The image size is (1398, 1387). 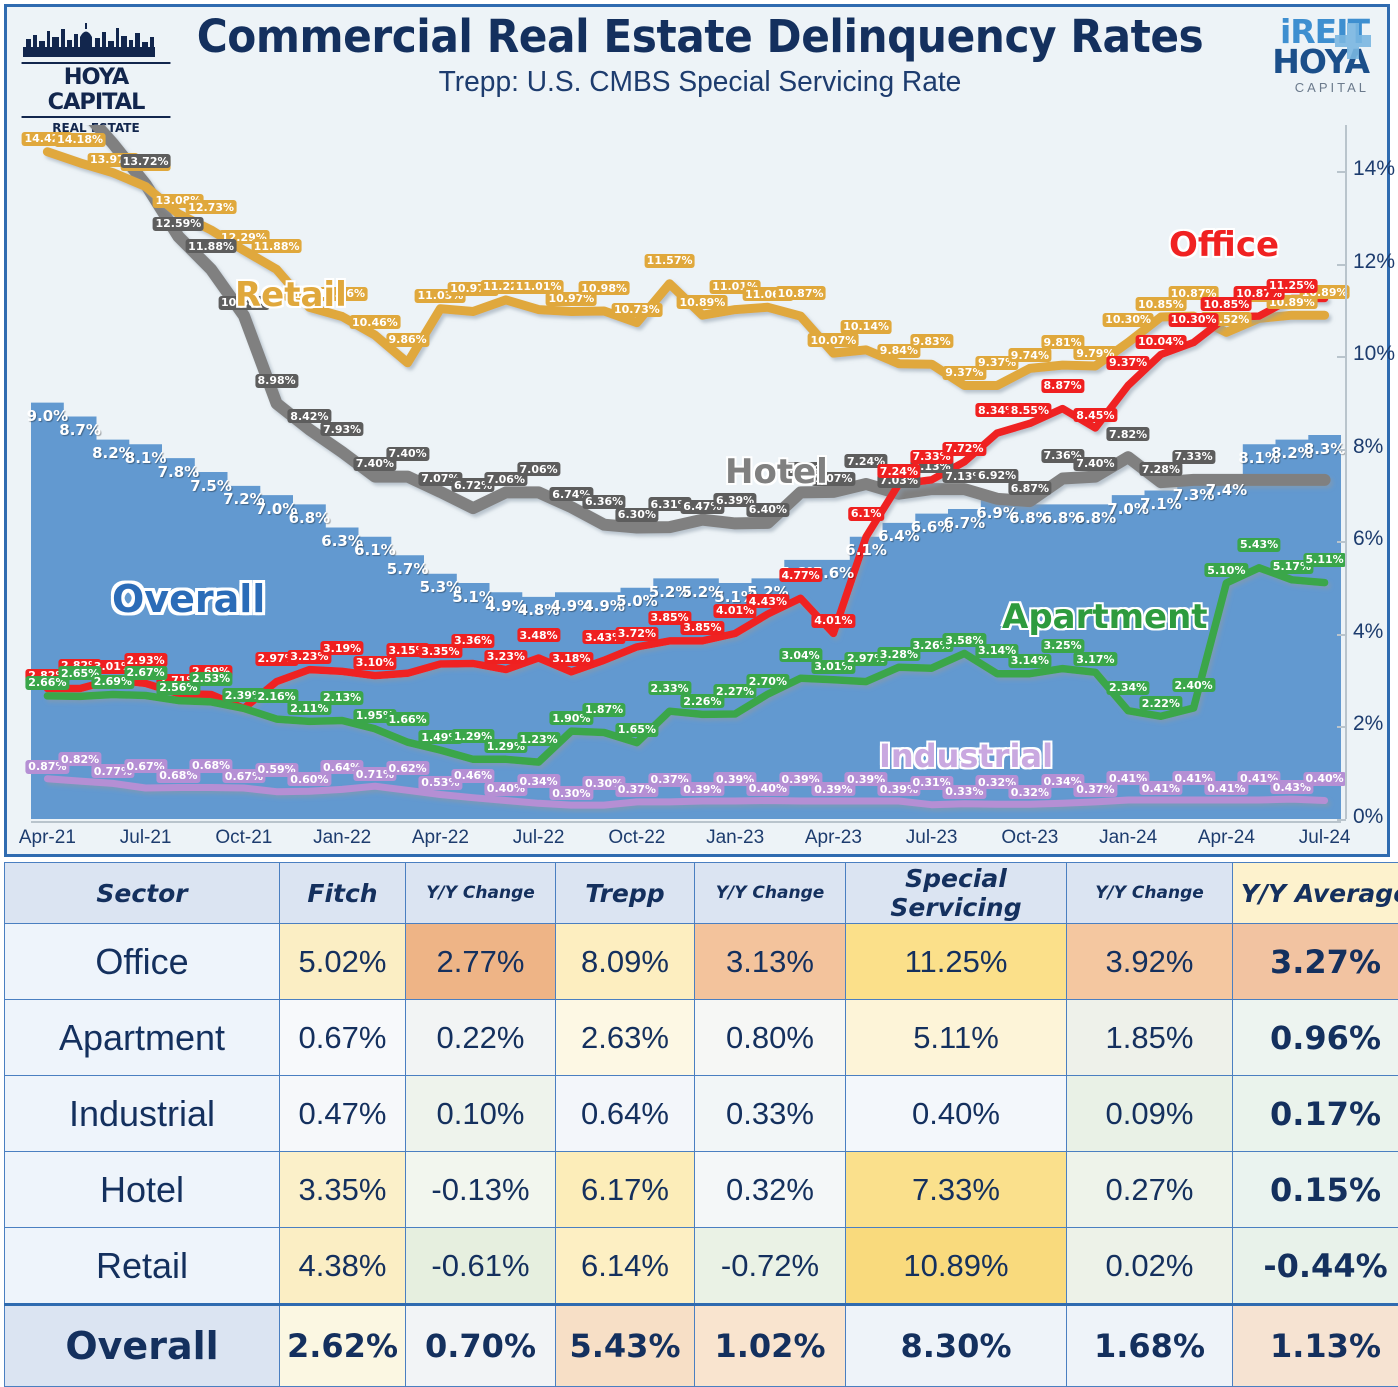 I want to click on hoya-capital-logo: HOYA CAPITAL REAL ESTATE, so click(x=96, y=75).